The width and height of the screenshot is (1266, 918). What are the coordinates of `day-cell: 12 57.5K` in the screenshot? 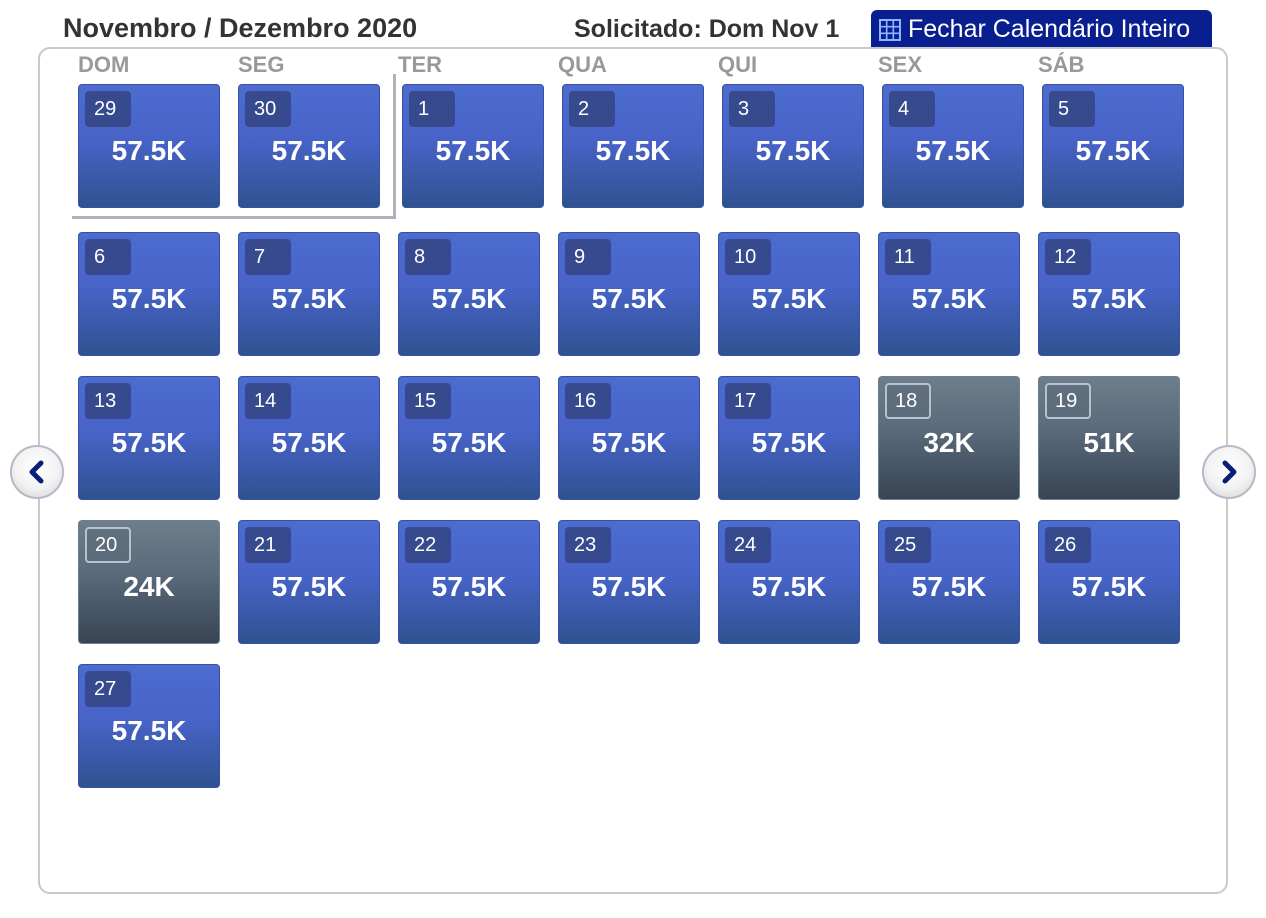 It's located at (1109, 294).